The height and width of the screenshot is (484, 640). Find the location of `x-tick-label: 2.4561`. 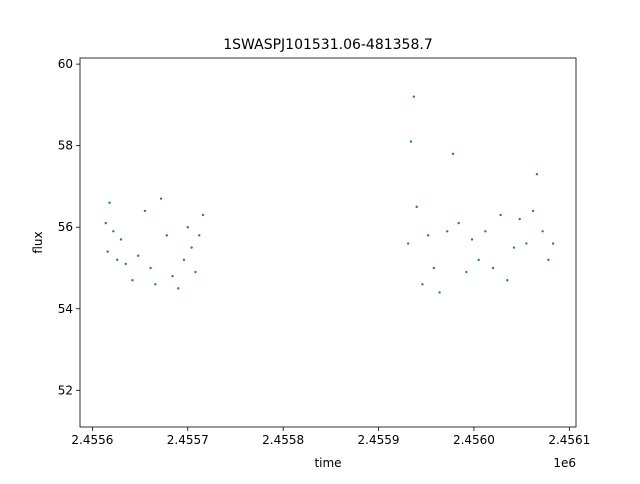

x-tick-label: 2.4561 is located at coordinates (569, 440).